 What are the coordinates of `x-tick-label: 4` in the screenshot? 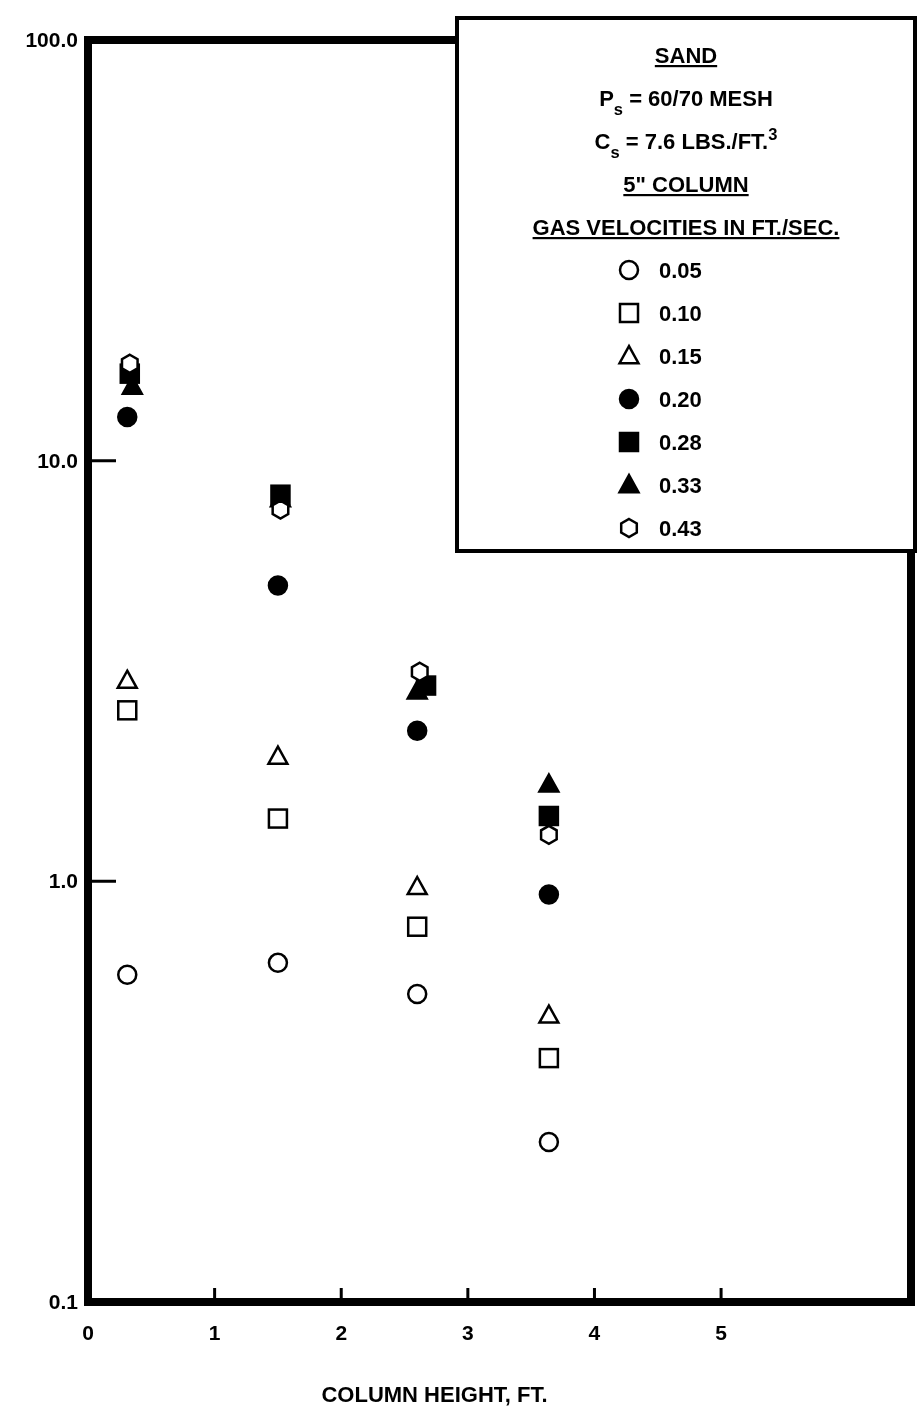 It's located at (594, 1332).